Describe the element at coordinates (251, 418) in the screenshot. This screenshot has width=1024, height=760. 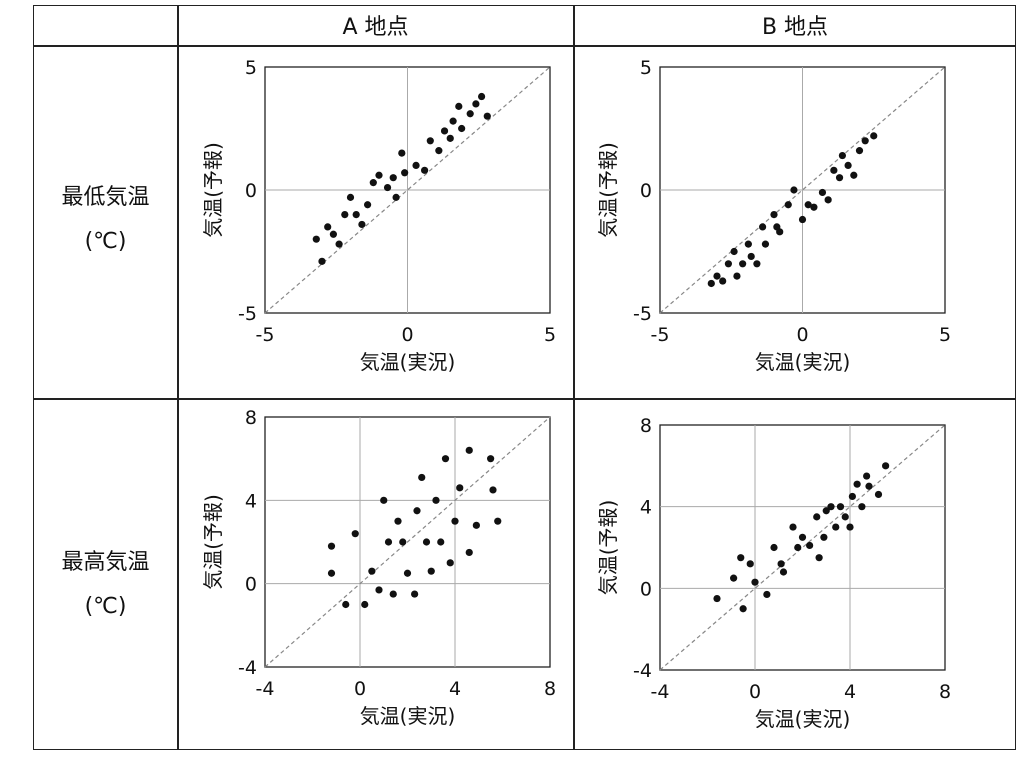
I see `y-tick-label: 8` at that location.